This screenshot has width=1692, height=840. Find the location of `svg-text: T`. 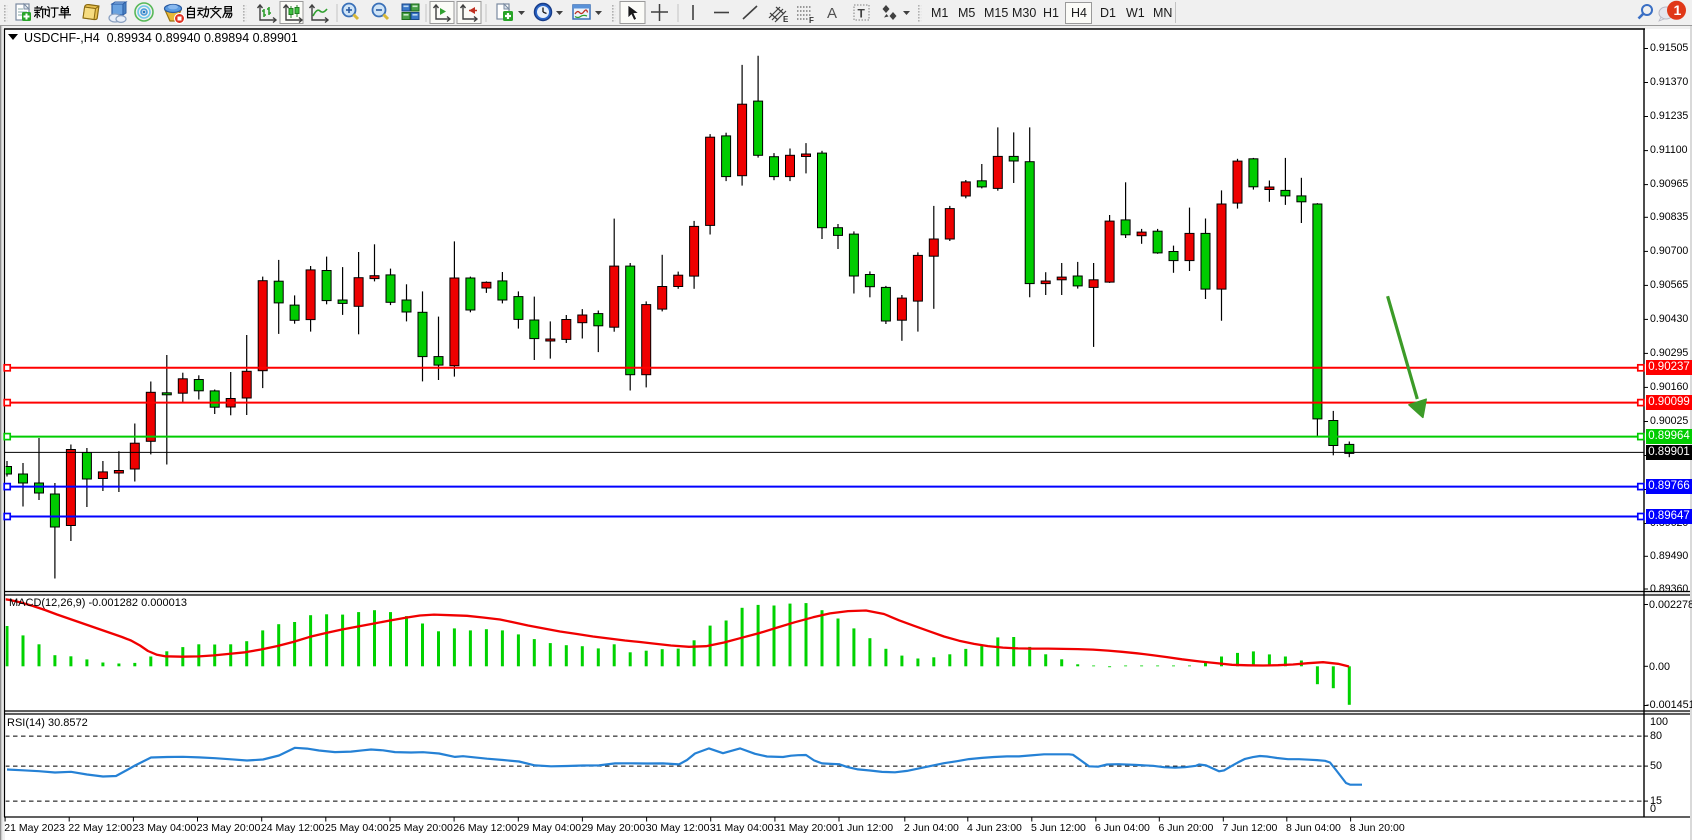

svg-text: T is located at coordinates (862, 14).